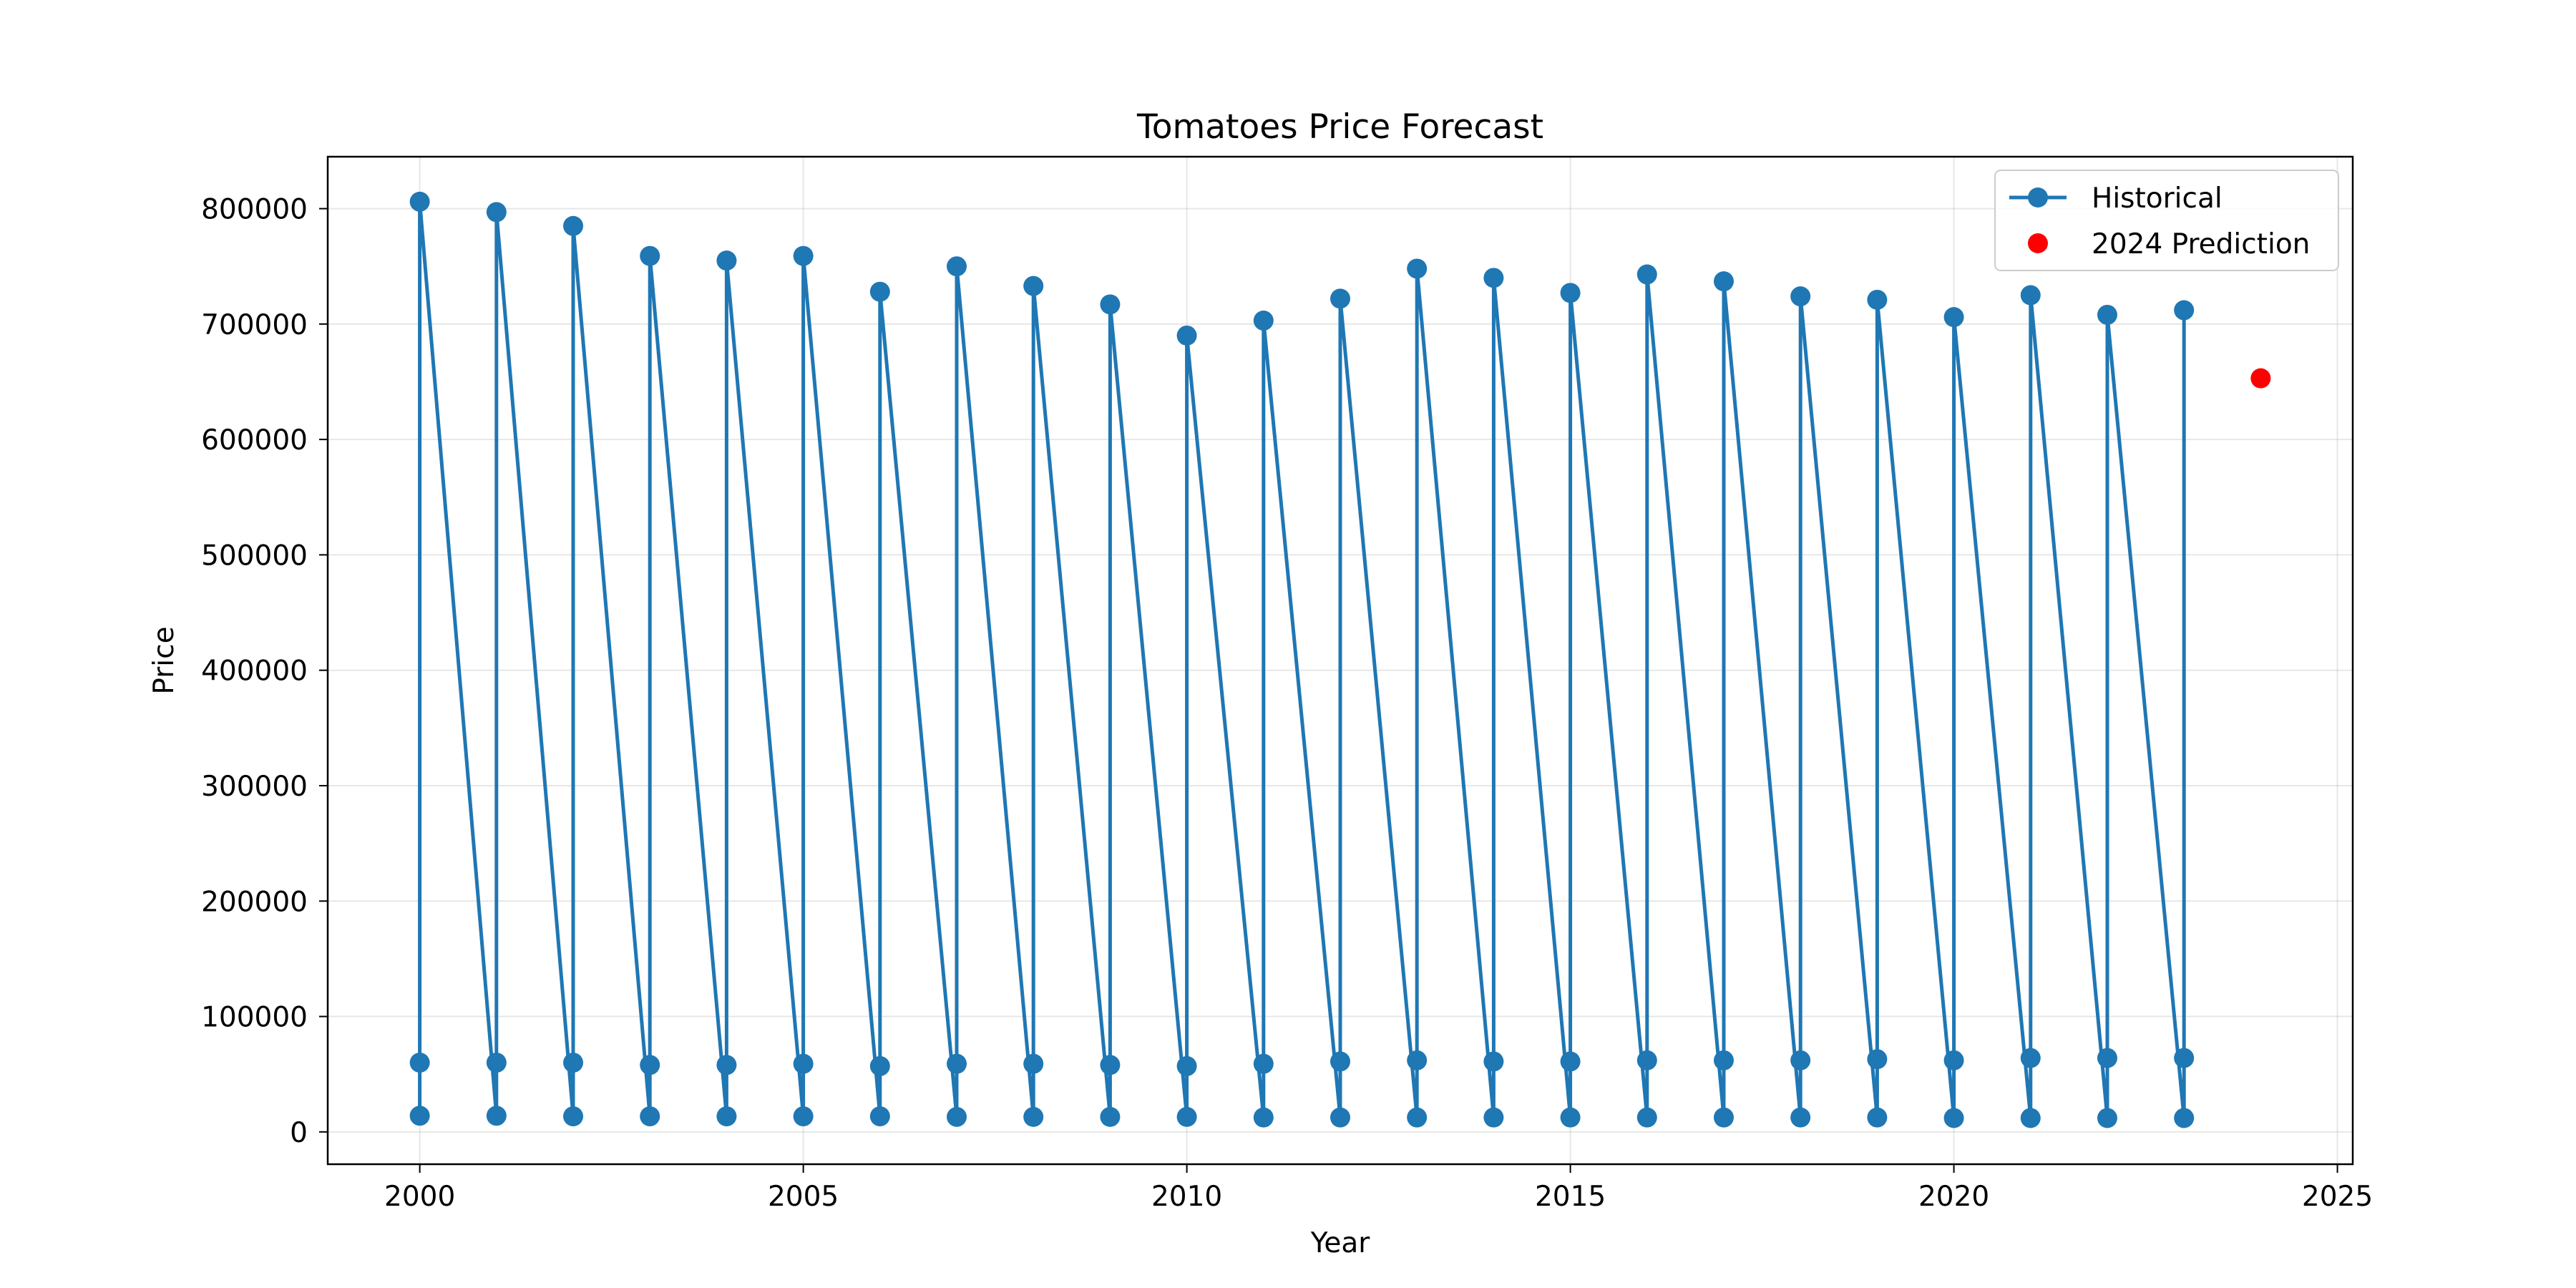  Describe the element at coordinates (254, 556) in the screenshot. I see `y-tick-label: 500000` at that location.